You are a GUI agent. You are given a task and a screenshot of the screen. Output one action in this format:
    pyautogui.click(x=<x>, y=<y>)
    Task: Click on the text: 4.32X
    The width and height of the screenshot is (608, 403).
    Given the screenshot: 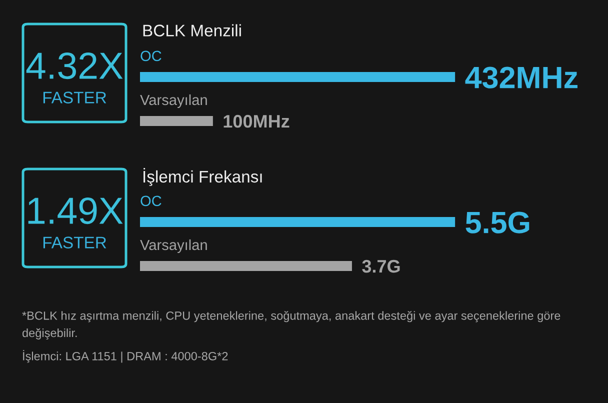 What is the action you would take?
    pyautogui.click(x=74, y=66)
    